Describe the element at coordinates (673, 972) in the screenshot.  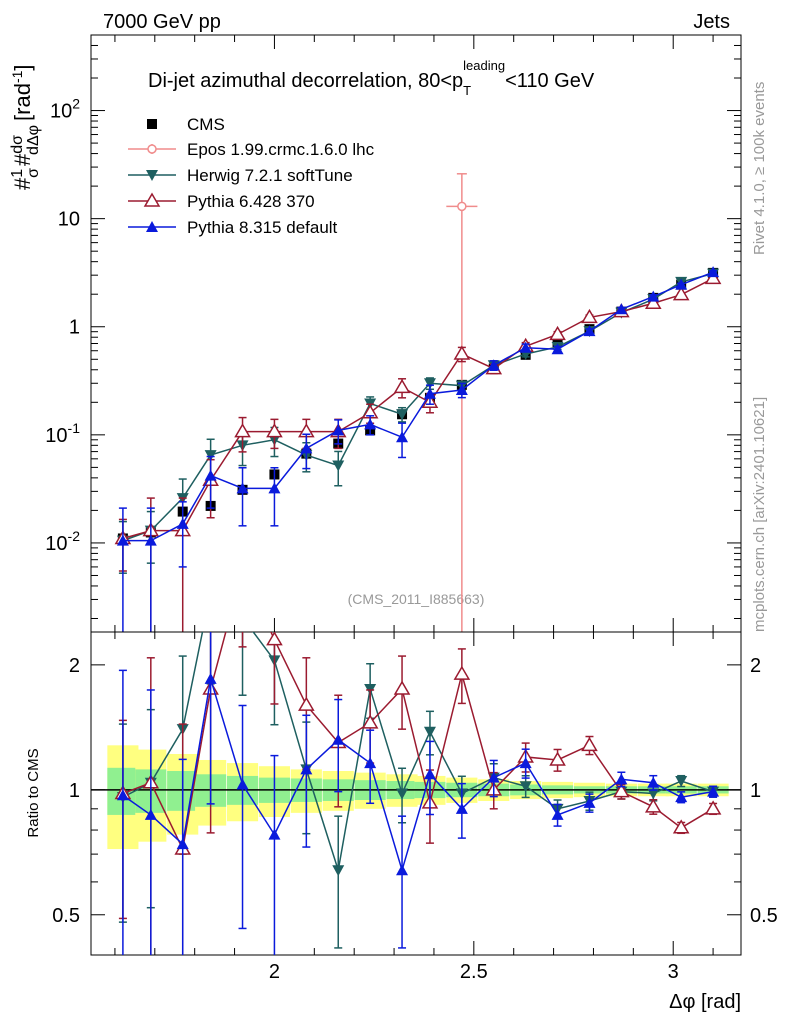
I see `x-tick-label: 3` at that location.